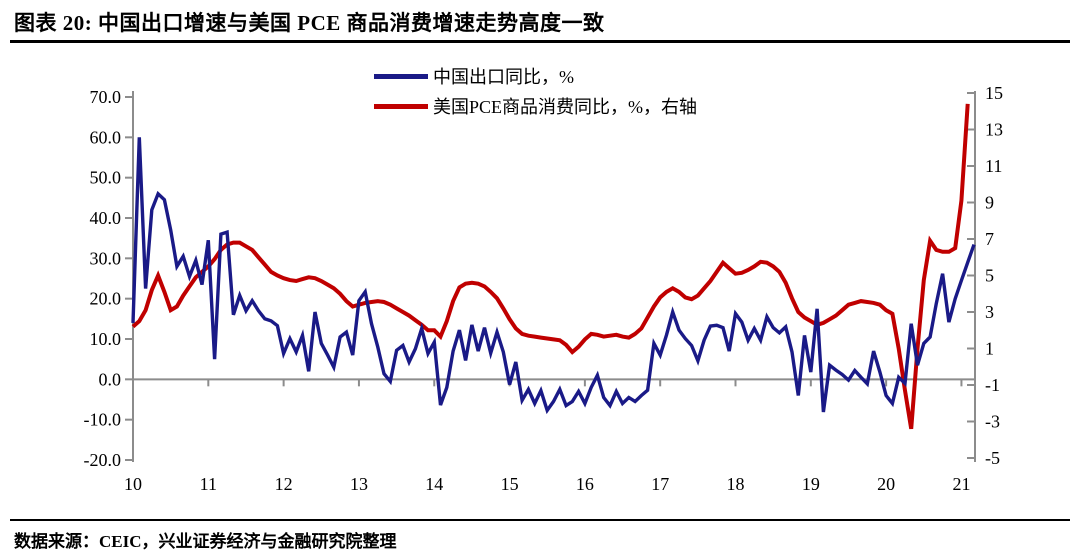 The width and height of the screenshot is (1080, 557). Describe the element at coordinates (309, 23) in the screenshot. I see `chart-title: 图表 20: 中国出口增速与美国 PCE 商品消费增速走势高度一致` at that location.